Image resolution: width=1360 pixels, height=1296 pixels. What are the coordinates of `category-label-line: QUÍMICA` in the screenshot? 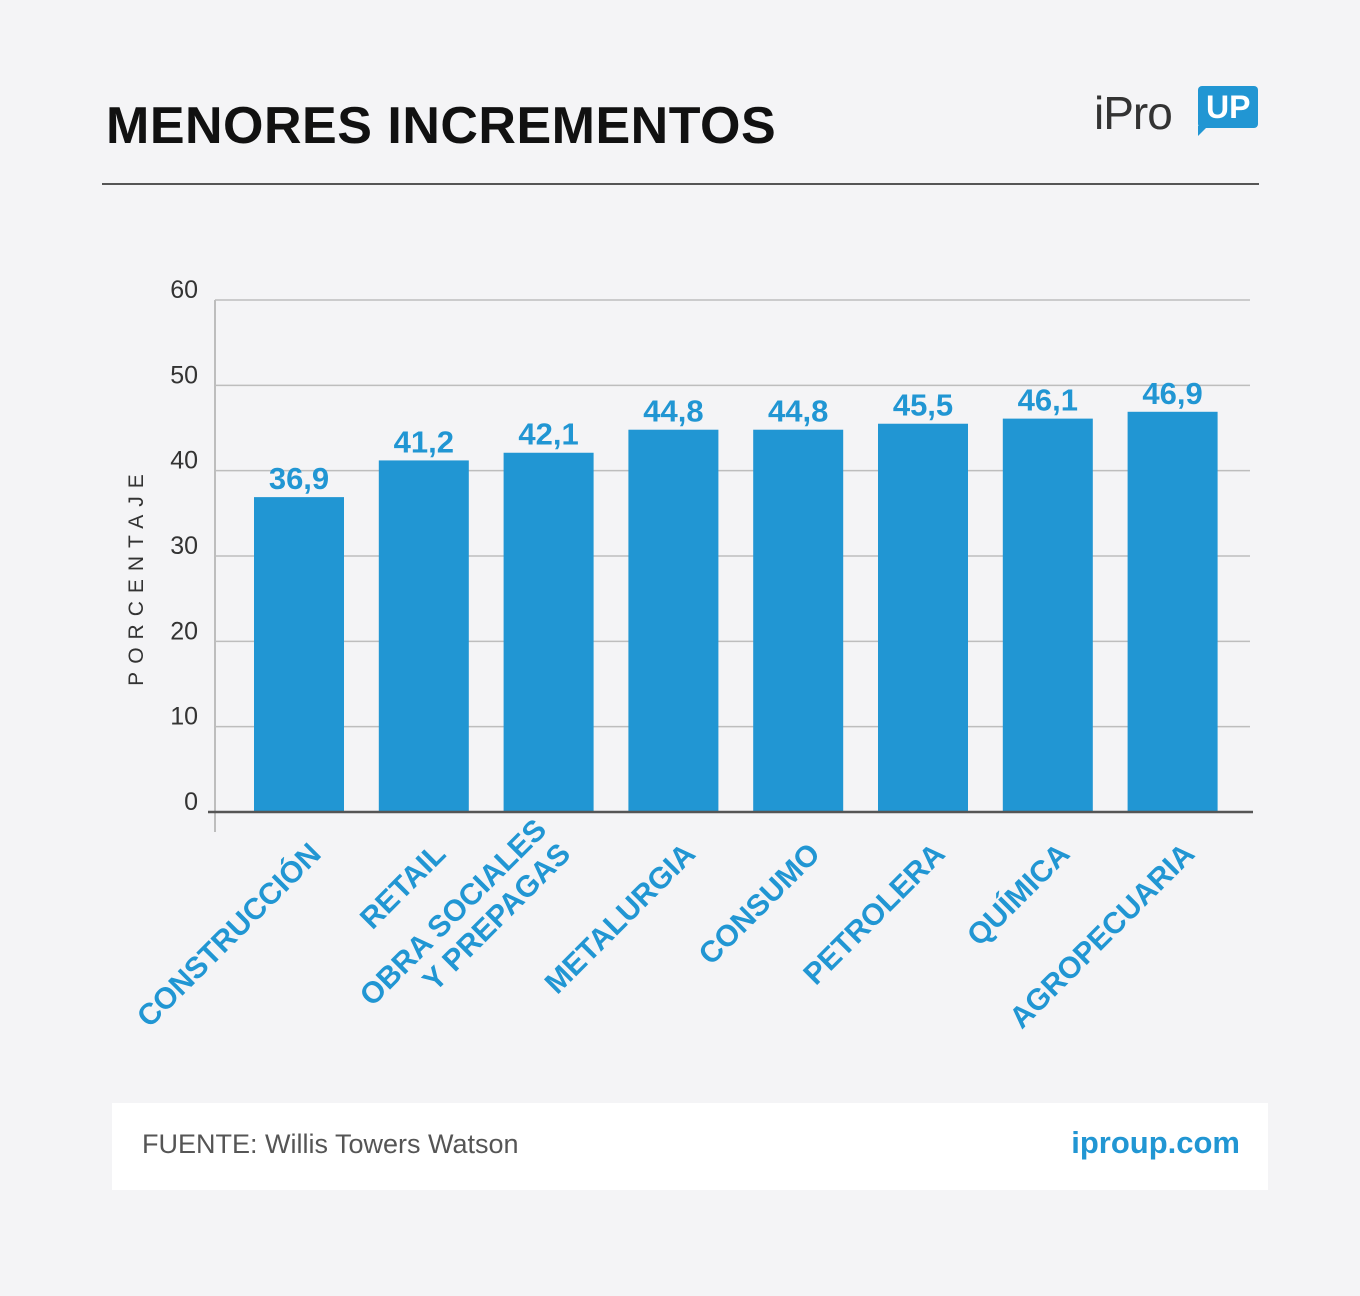 It's located at (1018, 894).